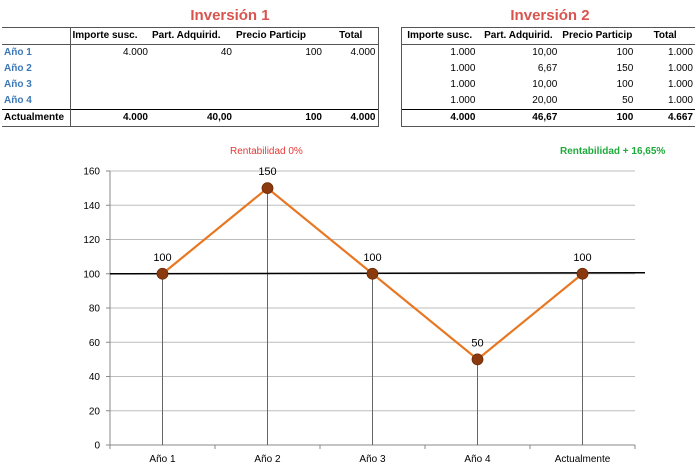 The image size is (695, 476). I want to click on x-tick-label: Año 3, so click(372, 459).